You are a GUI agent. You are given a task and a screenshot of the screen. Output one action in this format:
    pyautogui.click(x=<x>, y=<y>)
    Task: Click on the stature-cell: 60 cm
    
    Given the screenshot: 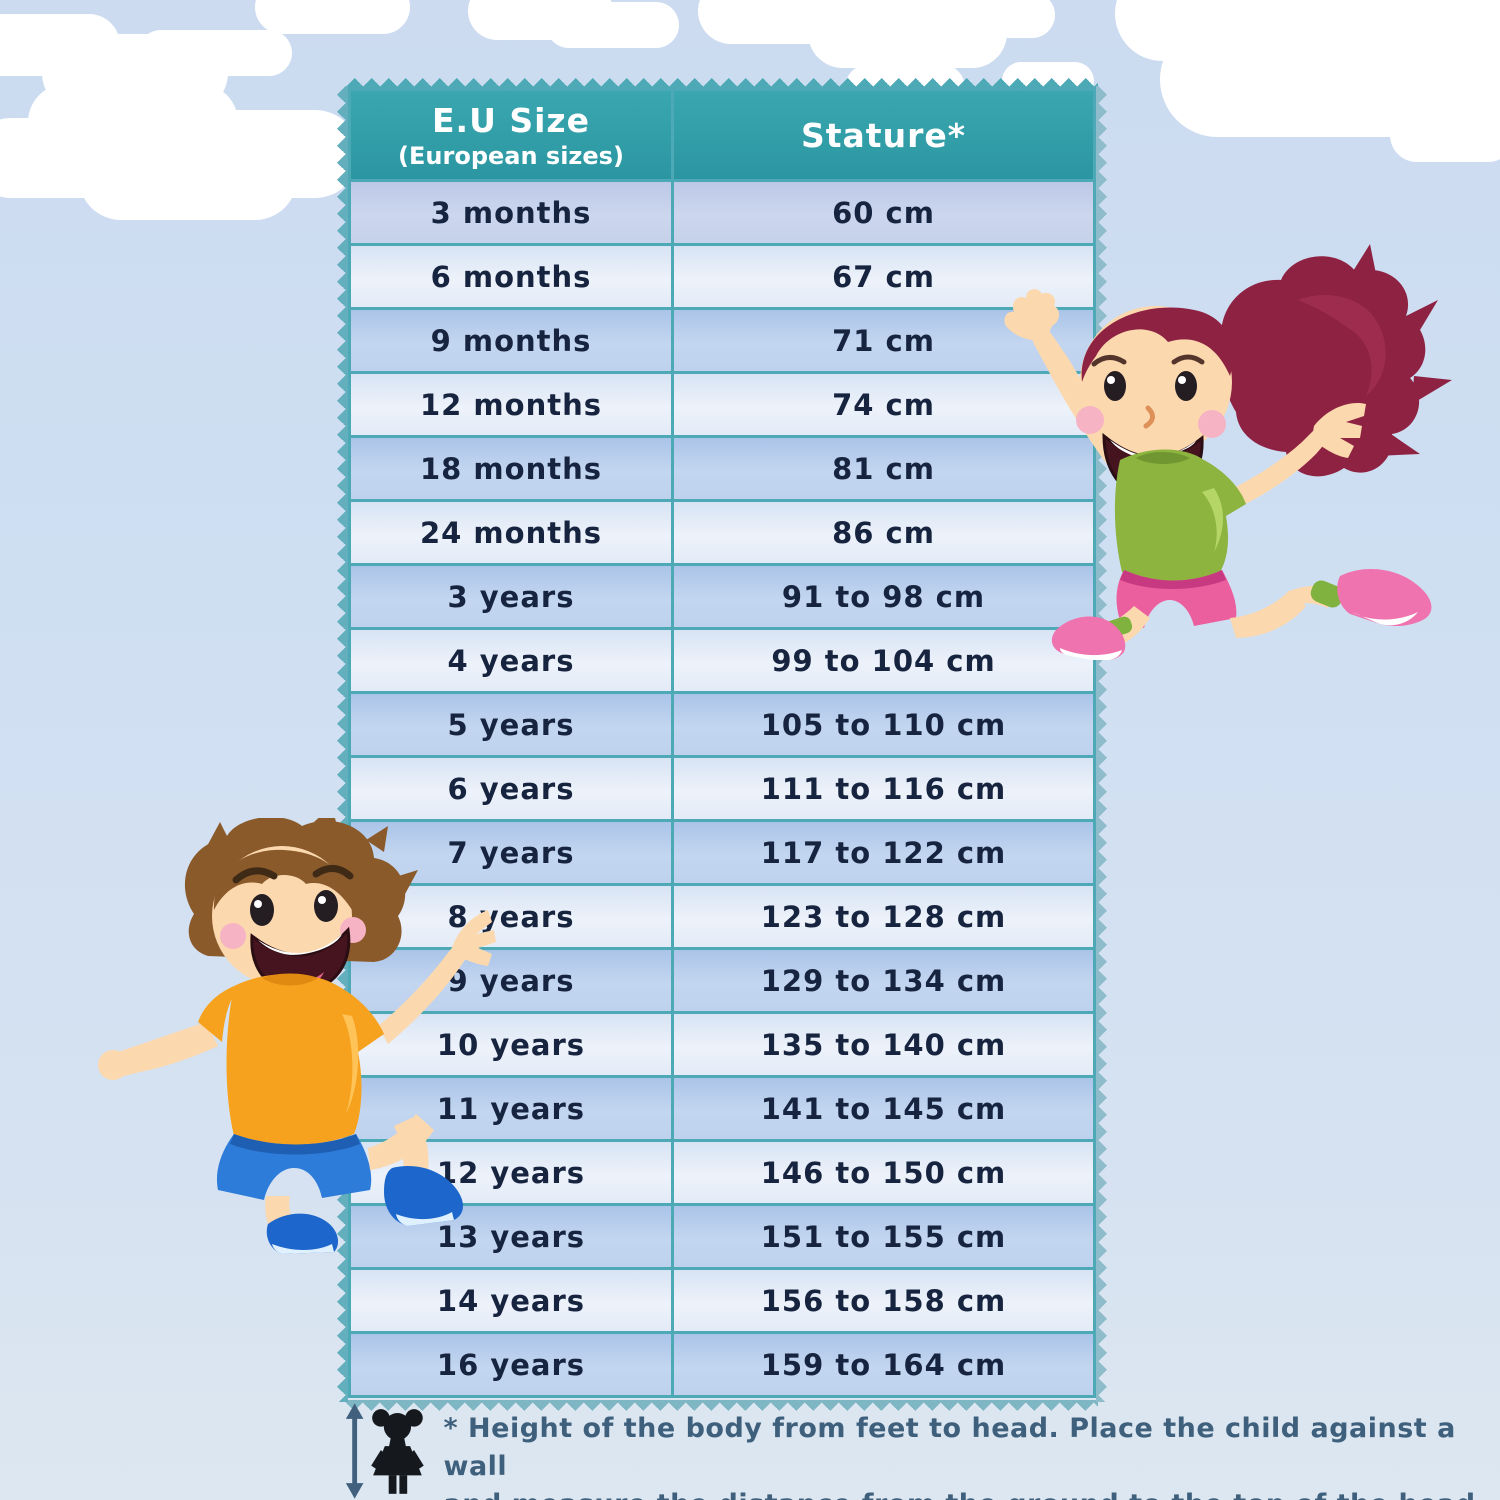 What is the action you would take?
    pyautogui.click(x=883, y=212)
    